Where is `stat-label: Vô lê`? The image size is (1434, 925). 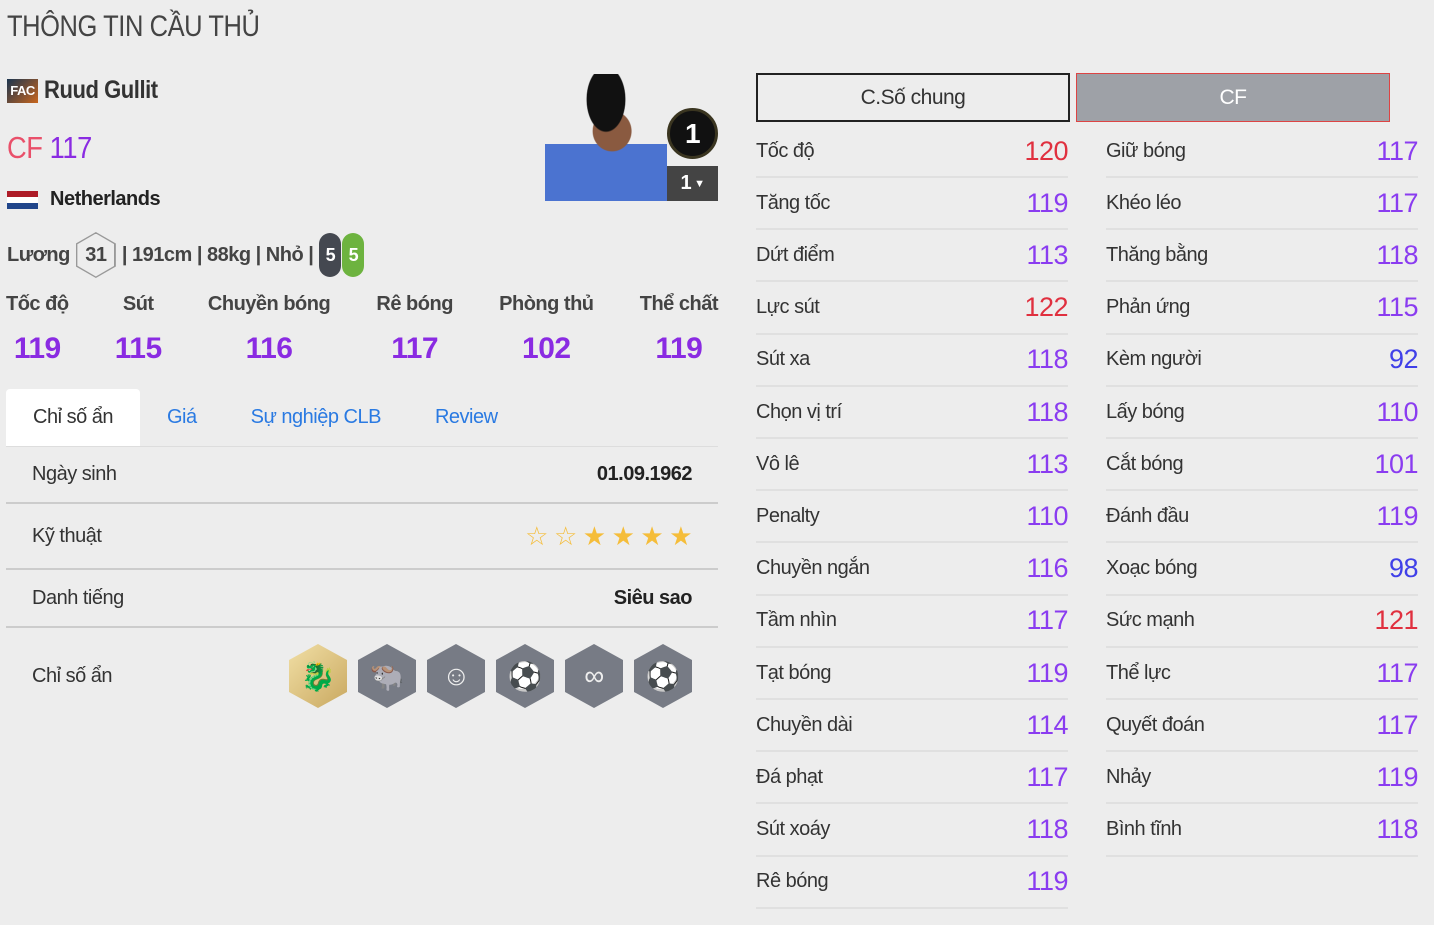
stat-label: Vô lê is located at coordinates (778, 463).